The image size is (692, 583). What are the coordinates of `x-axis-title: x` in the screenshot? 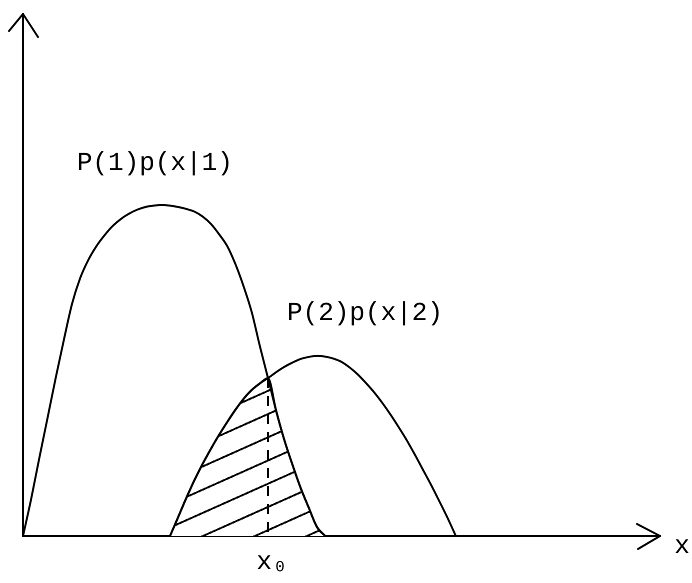 It's located at (682, 545).